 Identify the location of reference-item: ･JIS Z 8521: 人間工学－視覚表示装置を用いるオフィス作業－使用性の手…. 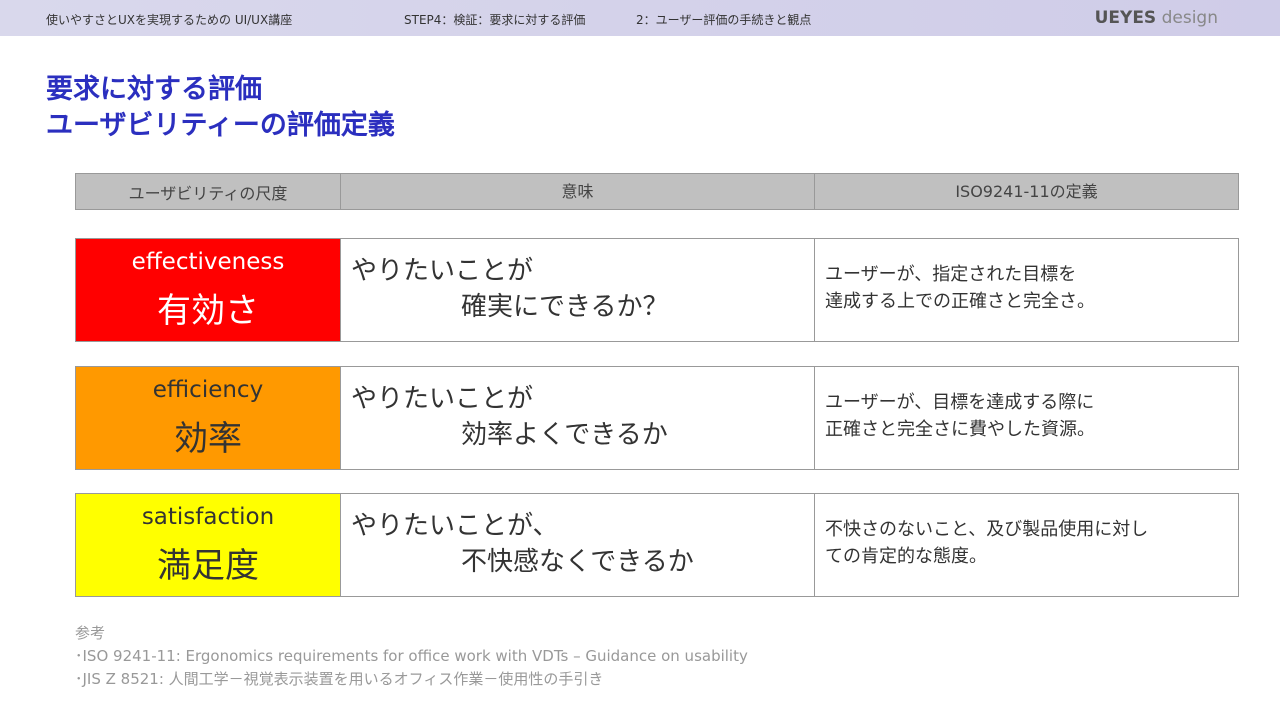
(339, 679).